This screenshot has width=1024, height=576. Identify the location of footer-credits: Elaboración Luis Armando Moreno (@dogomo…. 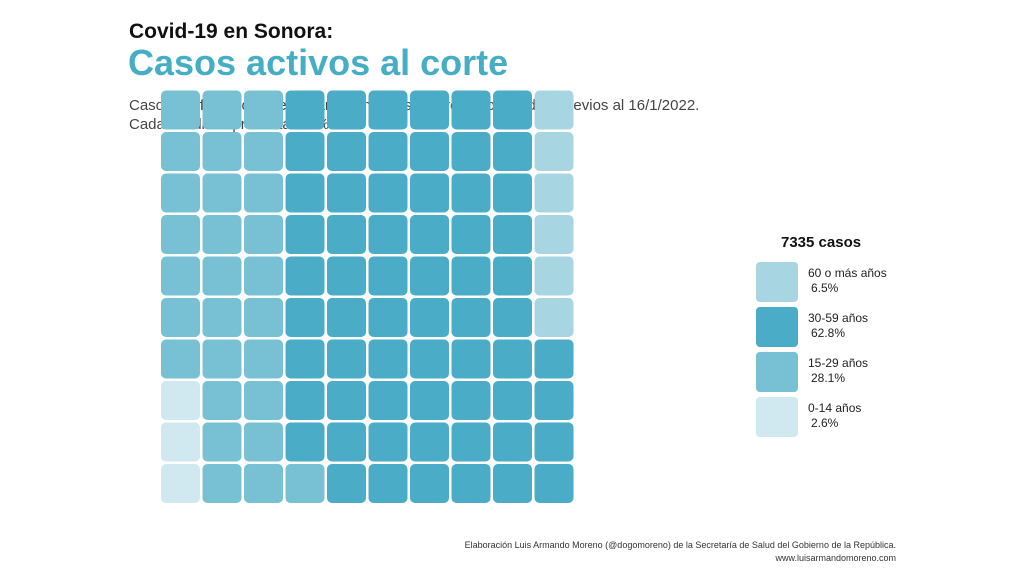
(680, 552).